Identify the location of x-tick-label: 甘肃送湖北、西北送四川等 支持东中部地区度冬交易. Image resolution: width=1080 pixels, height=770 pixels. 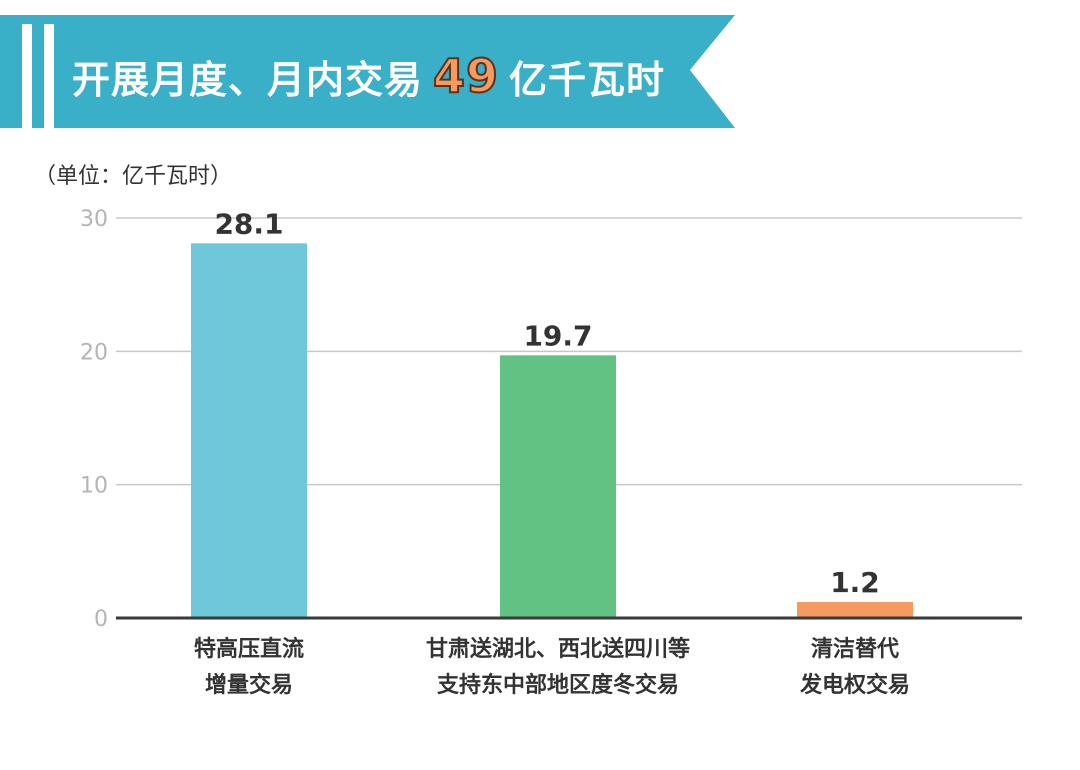
(558, 668).